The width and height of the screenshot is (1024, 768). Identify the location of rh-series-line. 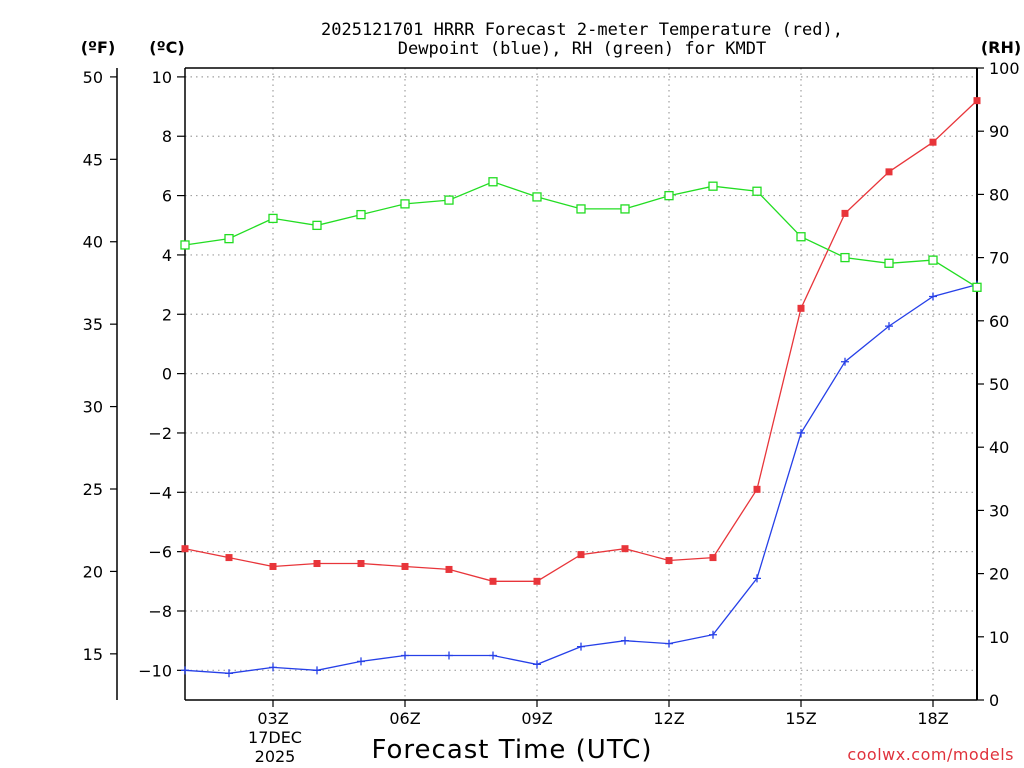
(581, 234).